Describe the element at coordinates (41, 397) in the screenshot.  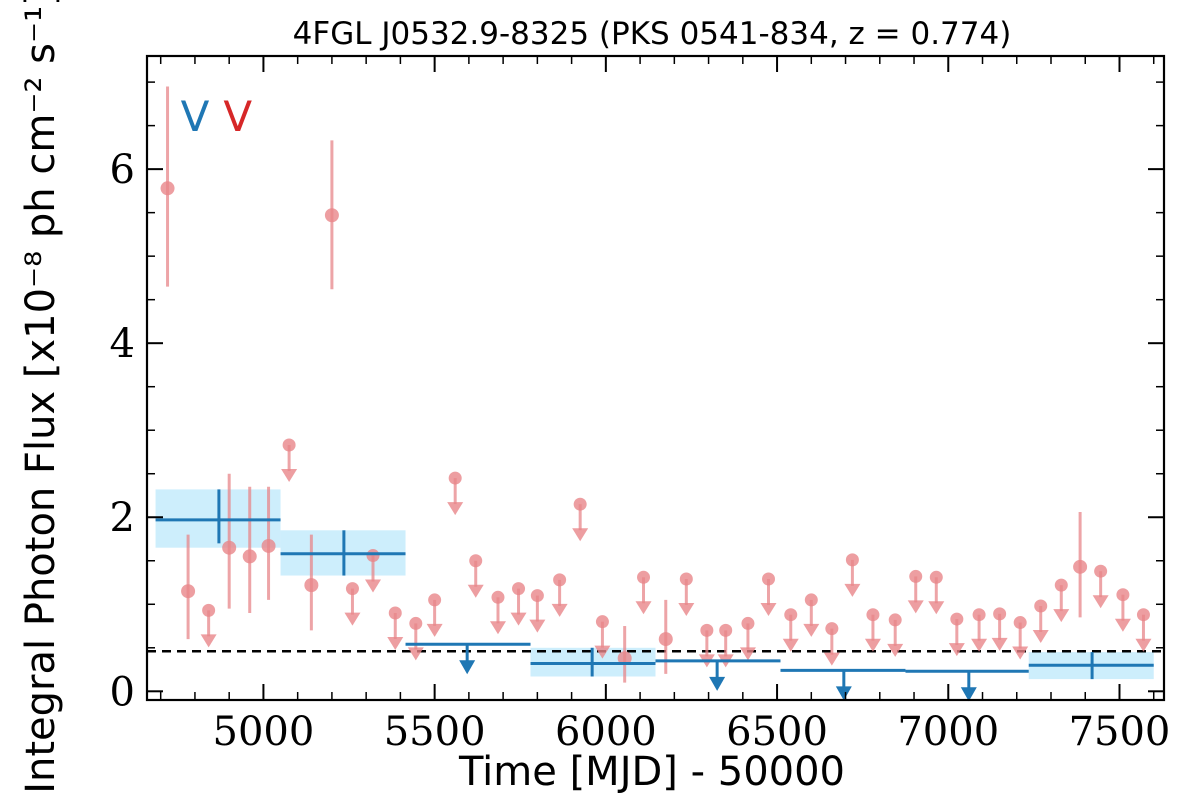
I see `y-axis-label: Integral Photon Flux [x10⁻⁸ ph cm⁻² s⁻¹]` at that location.